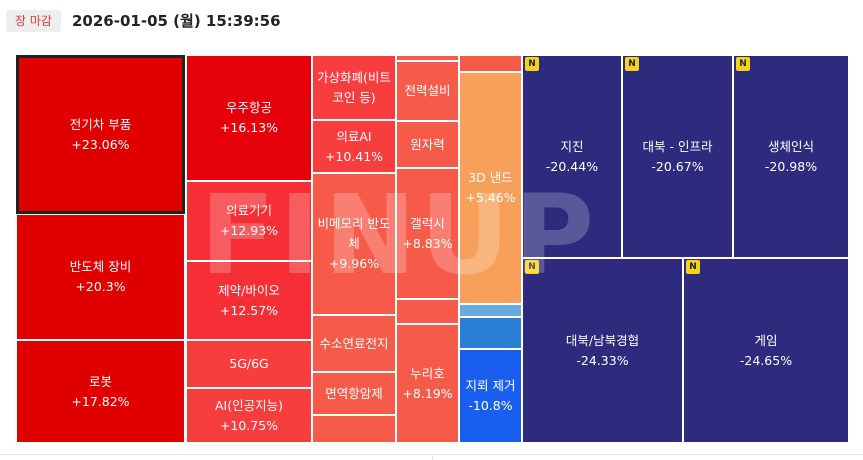 Image resolution: width=863 pixels, height=460 pixels. Describe the element at coordinates (427, 233) in the screenshot. I see `tile-galaxy: 갤럭시 +8.83%` at that location.